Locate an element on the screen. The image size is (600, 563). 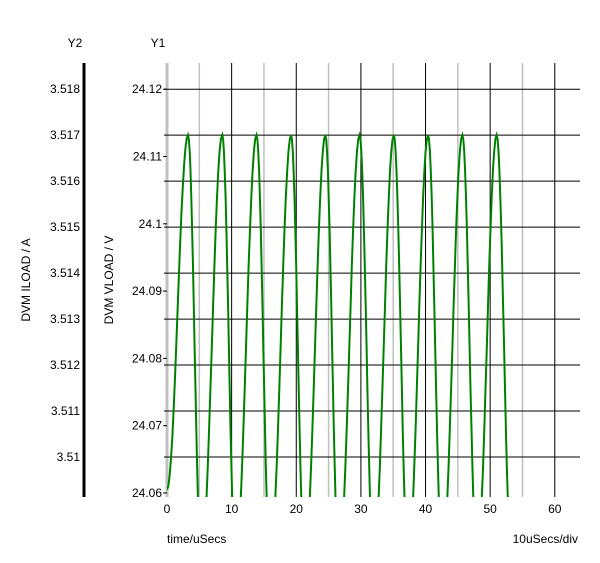
y2-header: Y2 is located at coordinates (75, 43).